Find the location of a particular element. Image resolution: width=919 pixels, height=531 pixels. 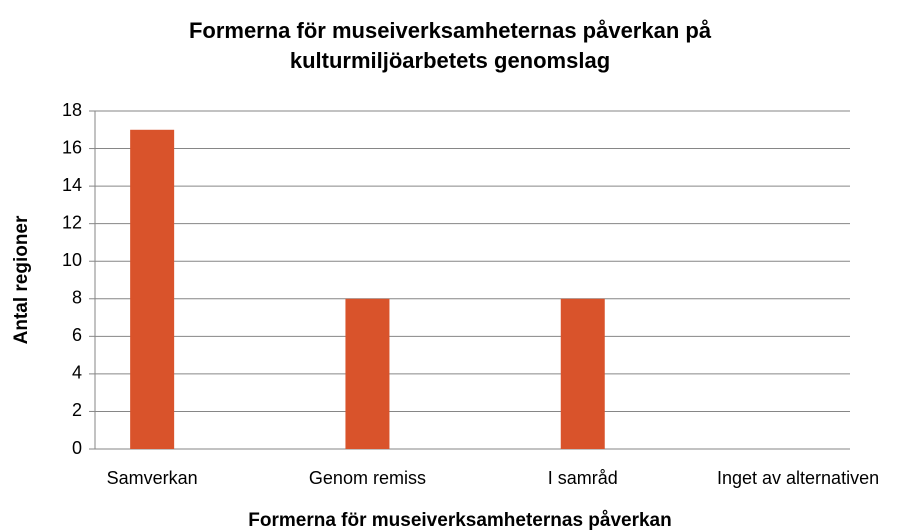

y-tick-label: 4 is located at coordinates (77, 373).